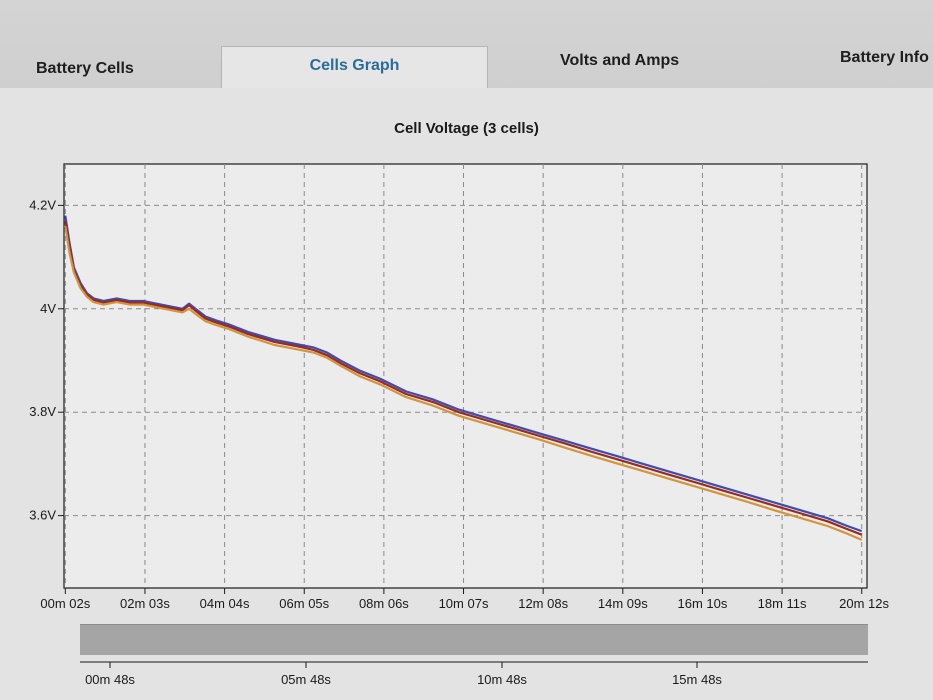  I want to click on x-tick-label: 00m 02s, so click(65, 603).